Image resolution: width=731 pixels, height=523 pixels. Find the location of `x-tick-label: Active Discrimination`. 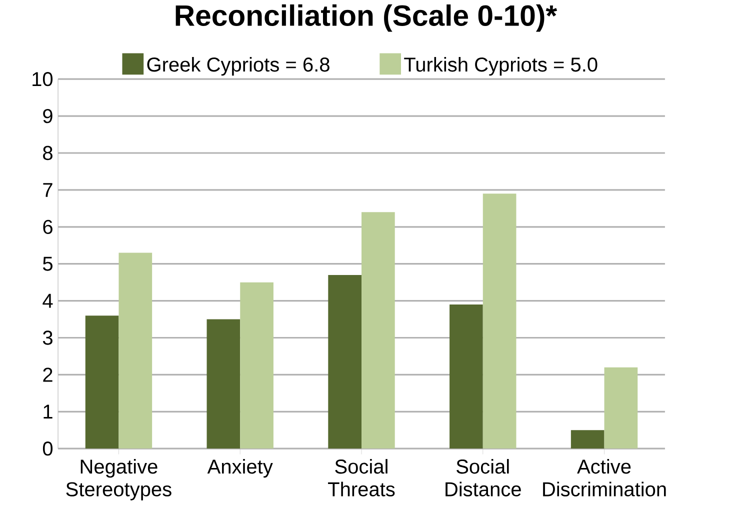

x-tick-label: Active Discrimination is located at coordinates (604, 478).